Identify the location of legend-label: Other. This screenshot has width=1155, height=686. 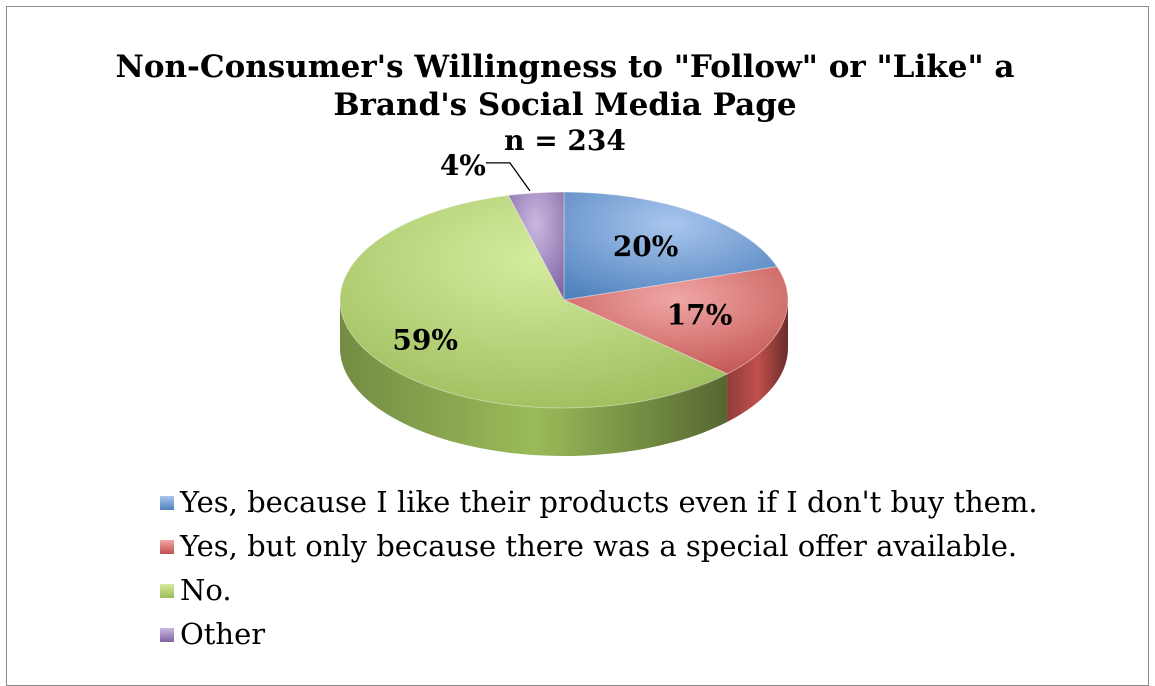
(223, 634).